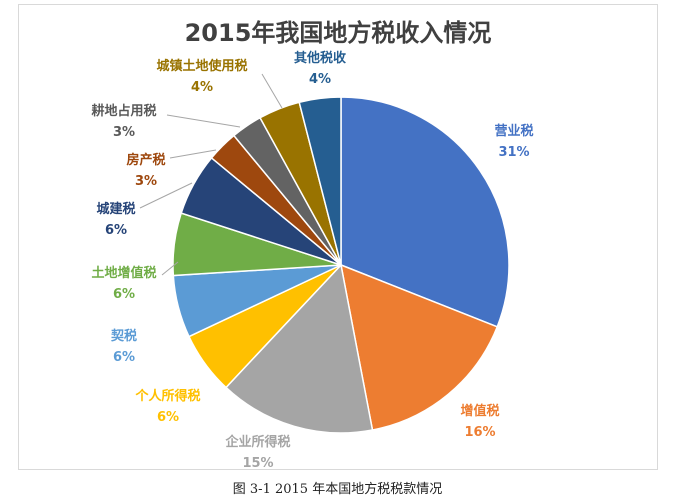 The width and height of the screenshot is (675, 499). What do you see at coordinates (115, 209) in the screenshot?
I see `slice-category-label: 城建税` at bounding box center [115, 209].